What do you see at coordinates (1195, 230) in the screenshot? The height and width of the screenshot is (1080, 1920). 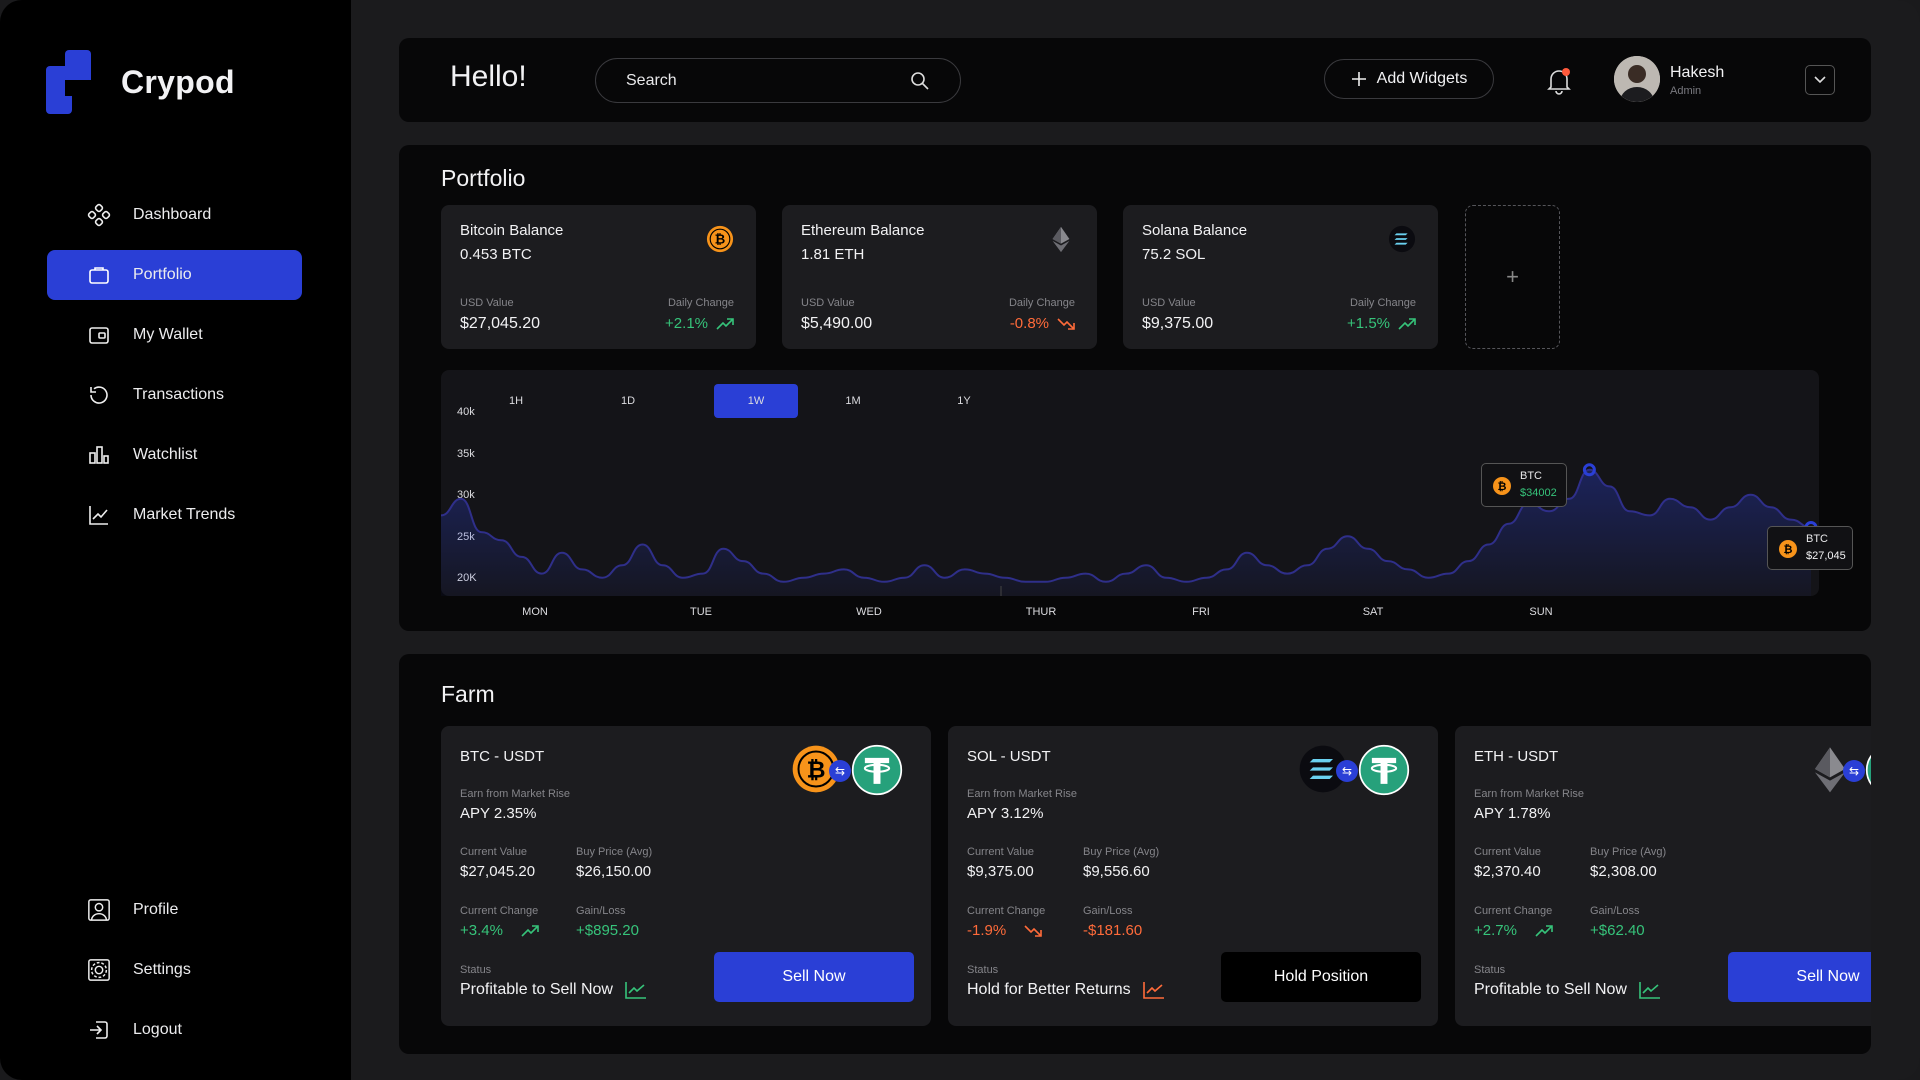 I see `balance-title: Solana Balance` at bounding box center [1195, 230].